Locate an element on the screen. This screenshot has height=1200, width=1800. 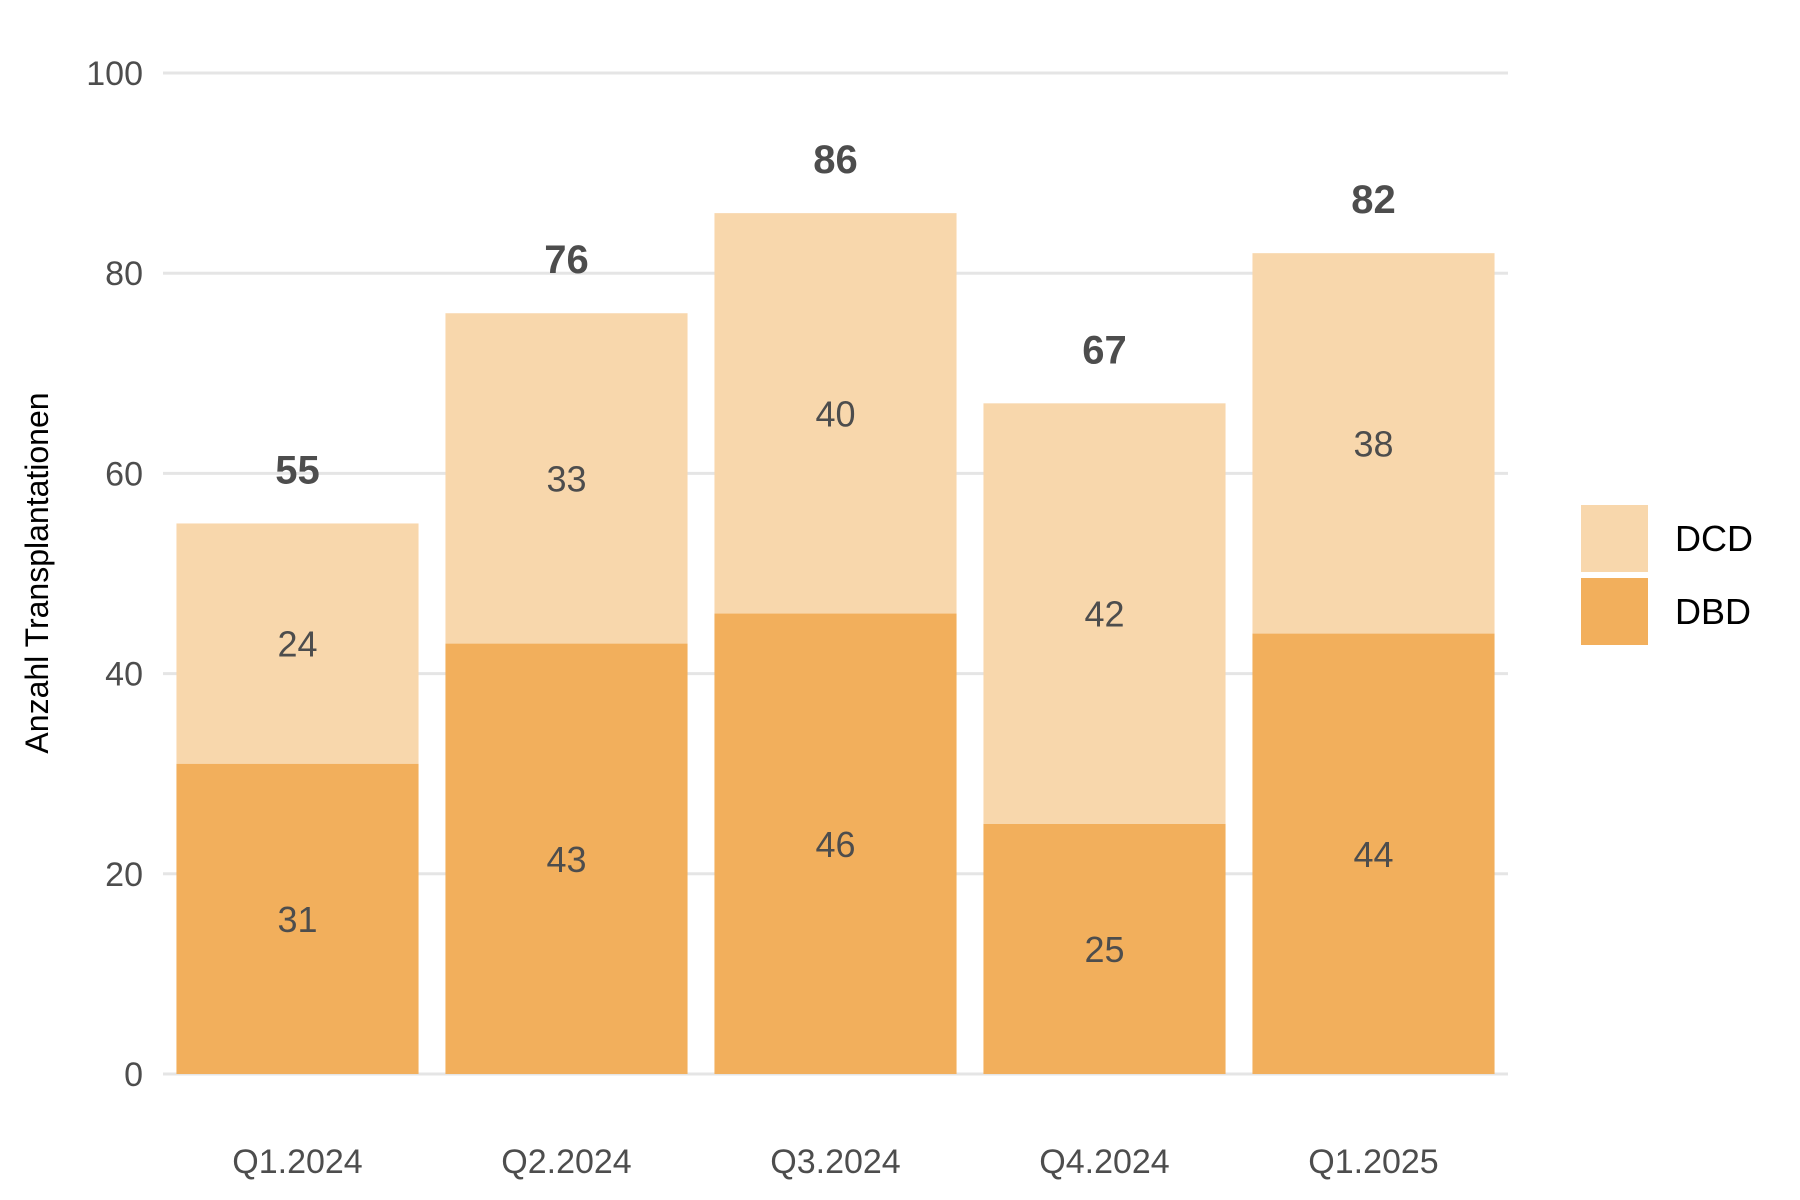
x-tick-label-Q3.2024: Q3.2024 is located at coordinates (835, 1162).